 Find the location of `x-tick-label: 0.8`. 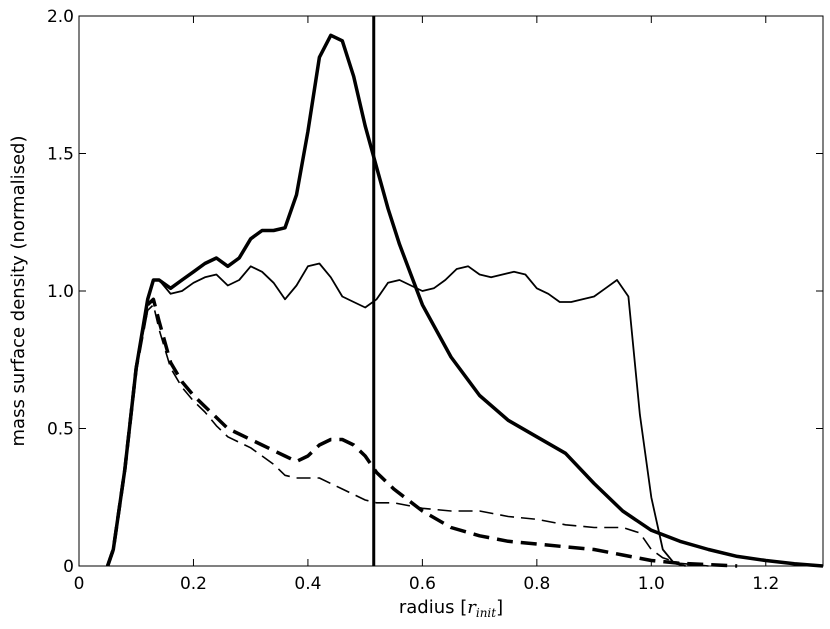

x-tick-label: 0.8 is located at coordinates (536, 584).